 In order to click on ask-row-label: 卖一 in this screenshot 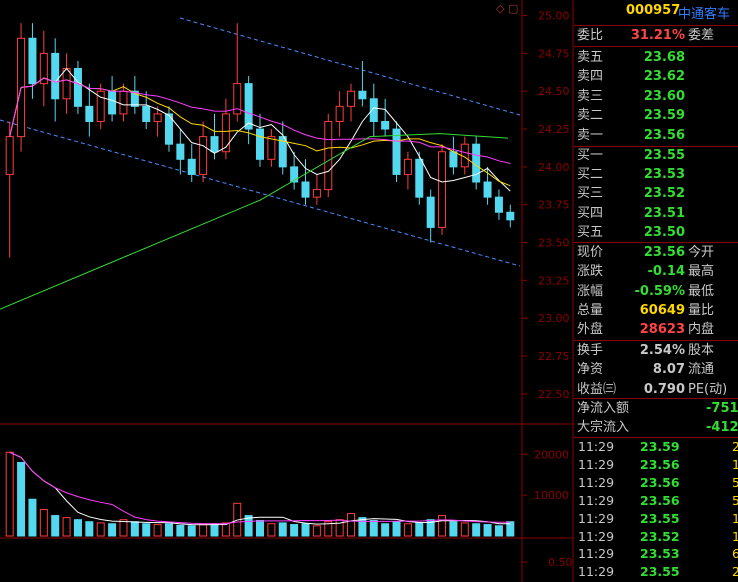, I will do `click(590, 135)`.